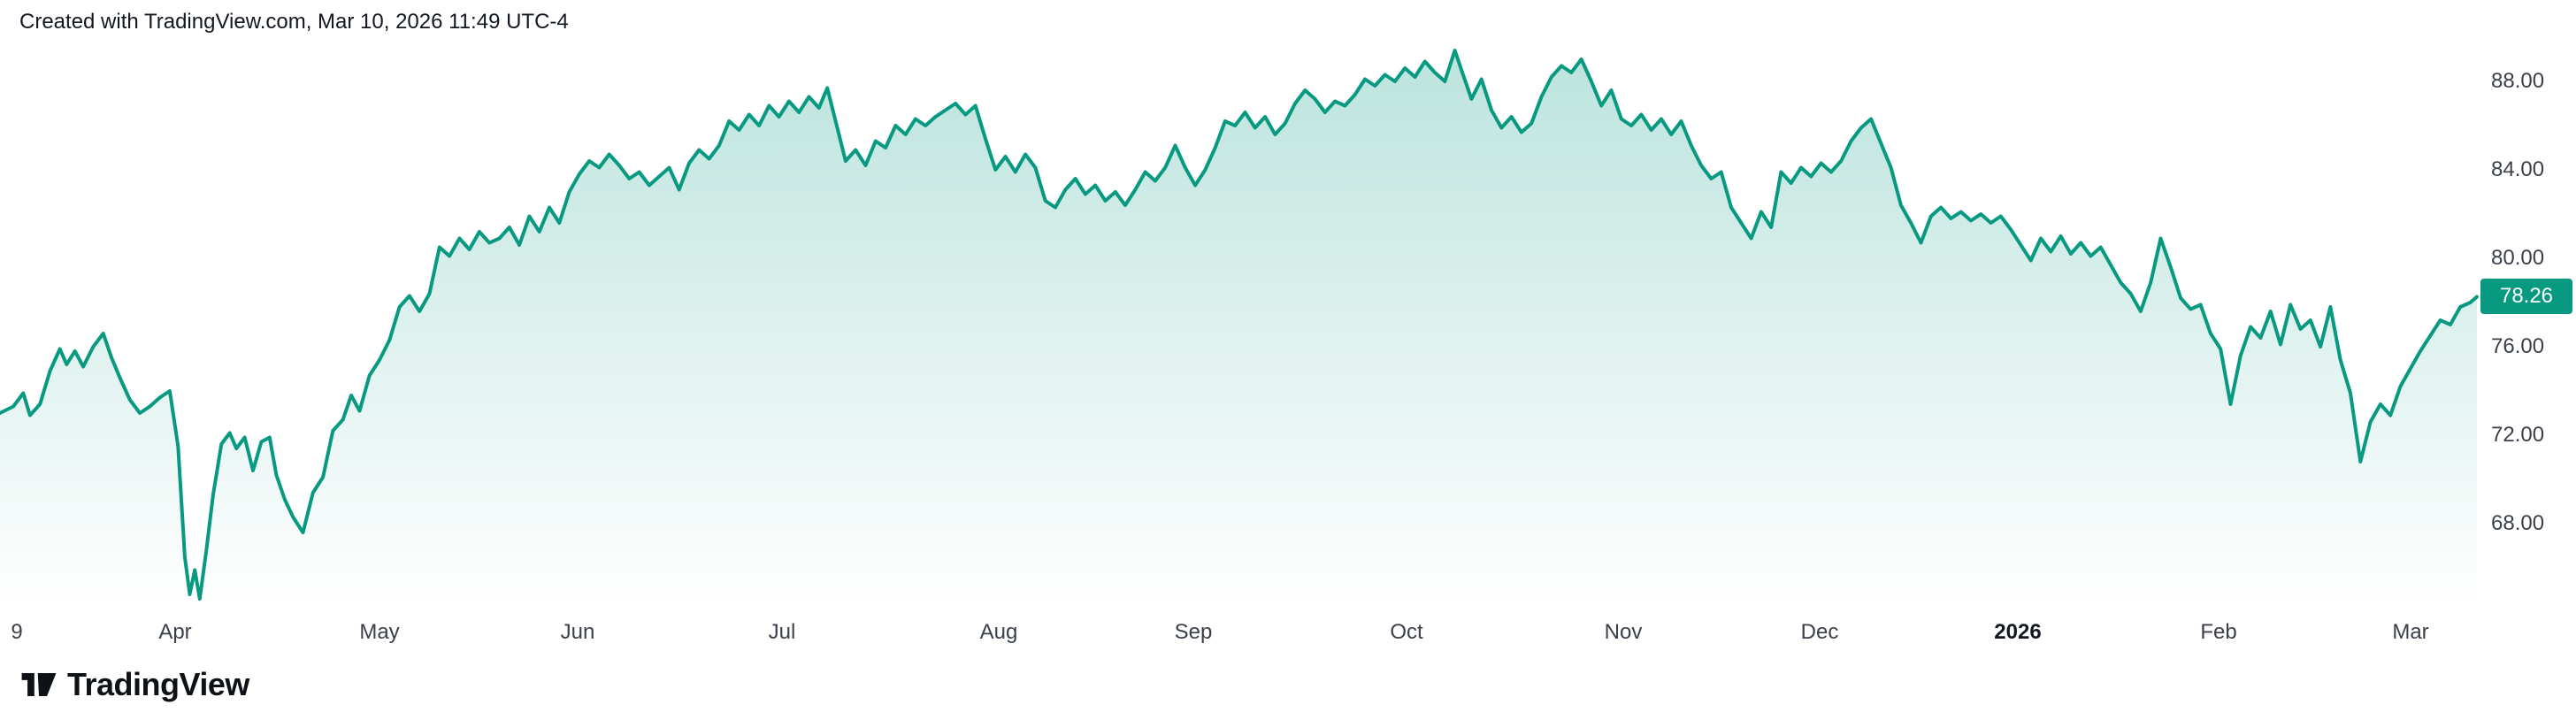 The height and width of the screenshot is (720, 2576). What do you see at coordinates (1193, 632) in the screenshot?
I see `x-tick-label: Sep` at bounding box center [1193, 632].